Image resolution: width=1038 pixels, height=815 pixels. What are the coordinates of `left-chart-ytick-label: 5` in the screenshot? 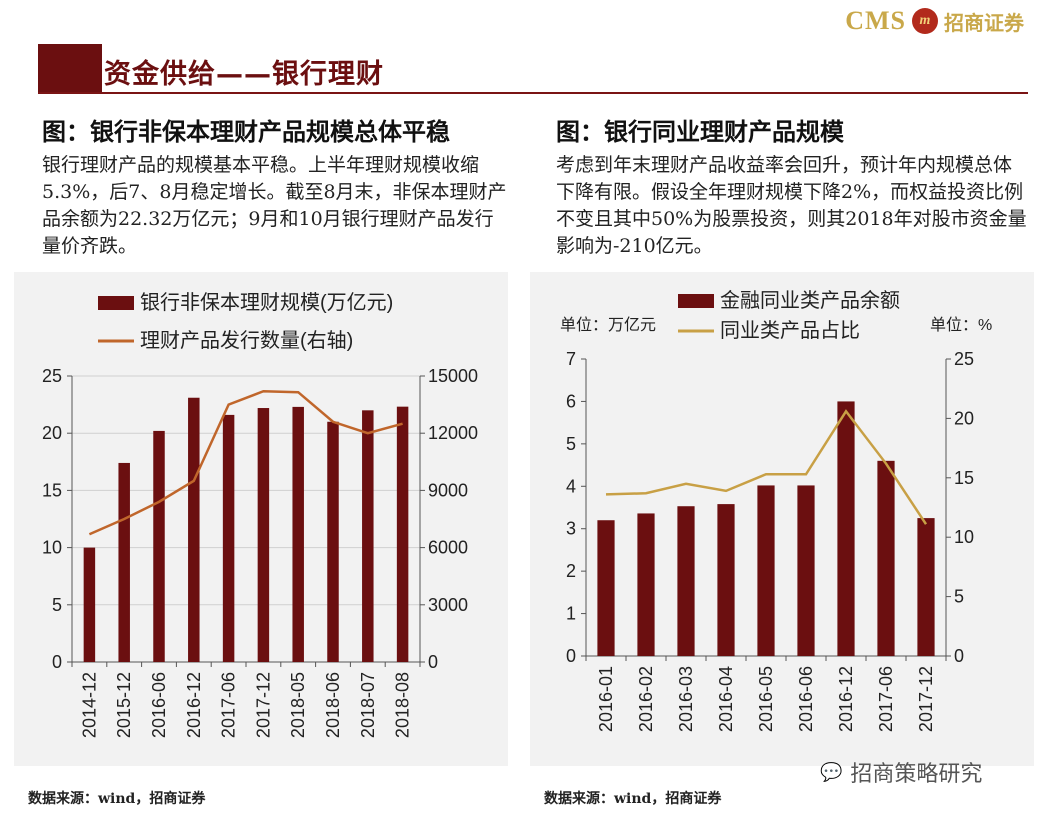 It's located at (57, 605).